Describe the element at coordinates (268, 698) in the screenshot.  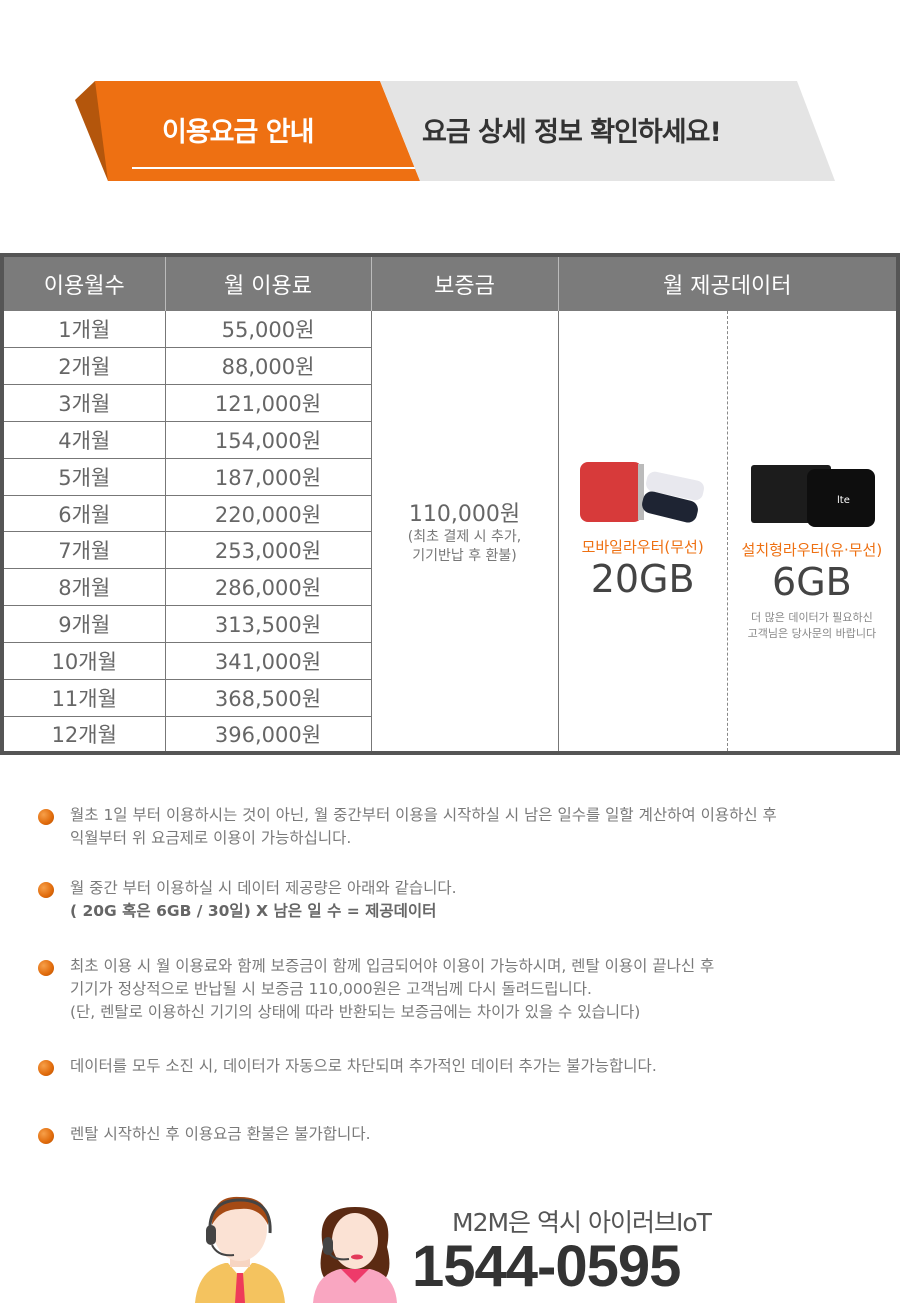
I see `fee-cell: 368,500원` at that location.